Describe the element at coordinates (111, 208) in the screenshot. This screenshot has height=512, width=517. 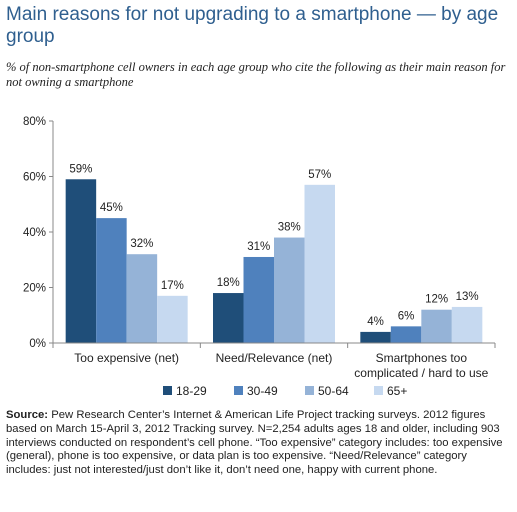
I see `data-label: 45%` at that location.